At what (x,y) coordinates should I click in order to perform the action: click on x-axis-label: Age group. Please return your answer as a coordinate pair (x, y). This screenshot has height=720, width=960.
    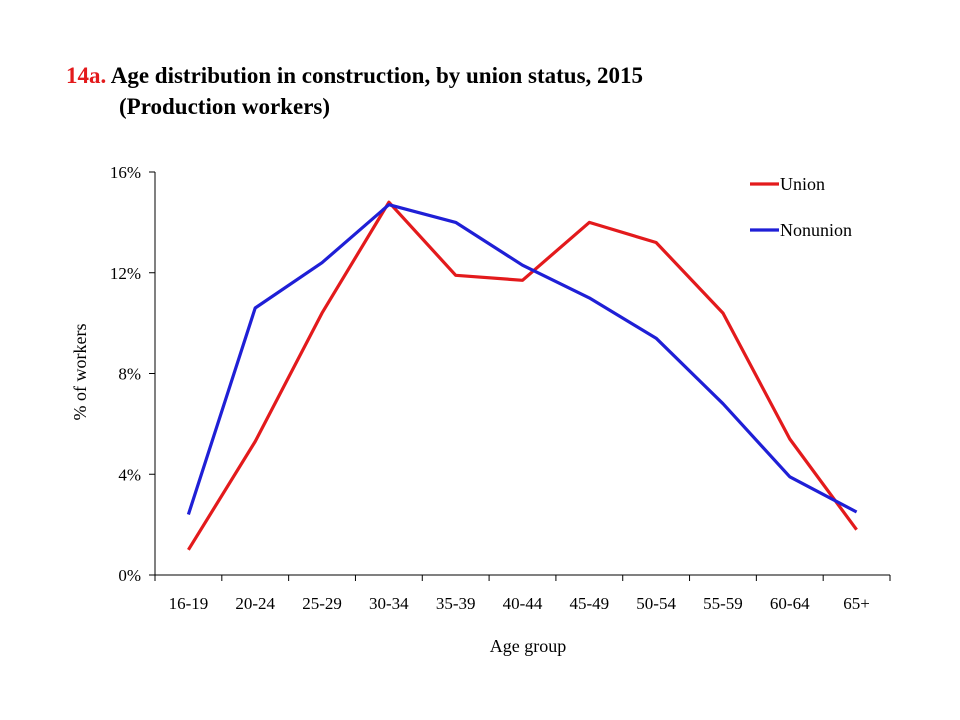
    Looking at the image, I should click on (528, 646).